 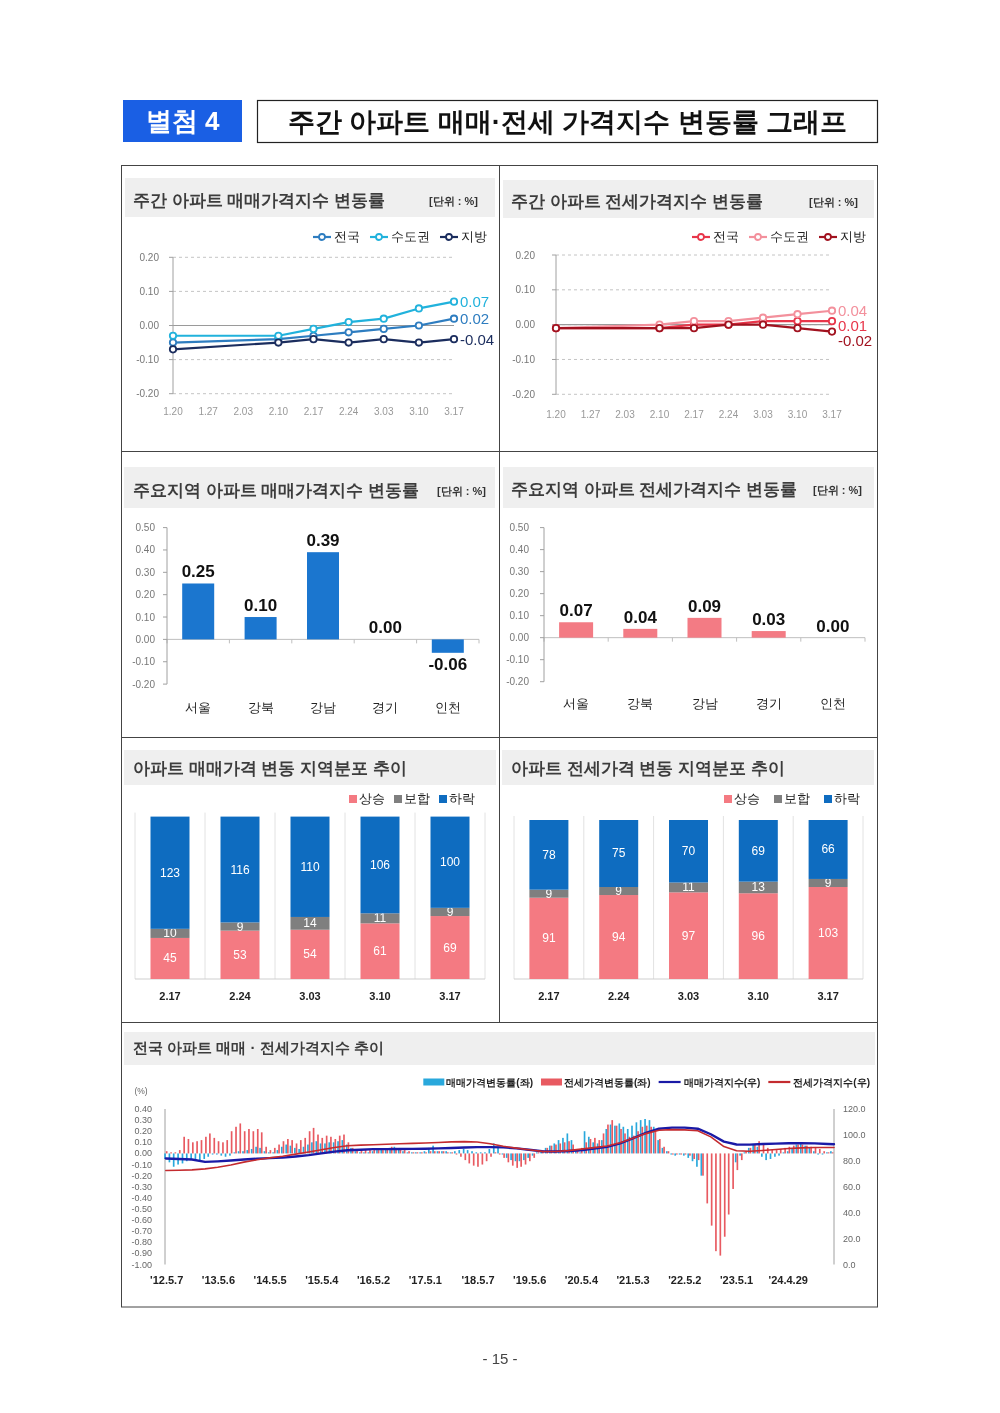 I want to click on x-tick-label: 인천, so click(x=447, y=707).